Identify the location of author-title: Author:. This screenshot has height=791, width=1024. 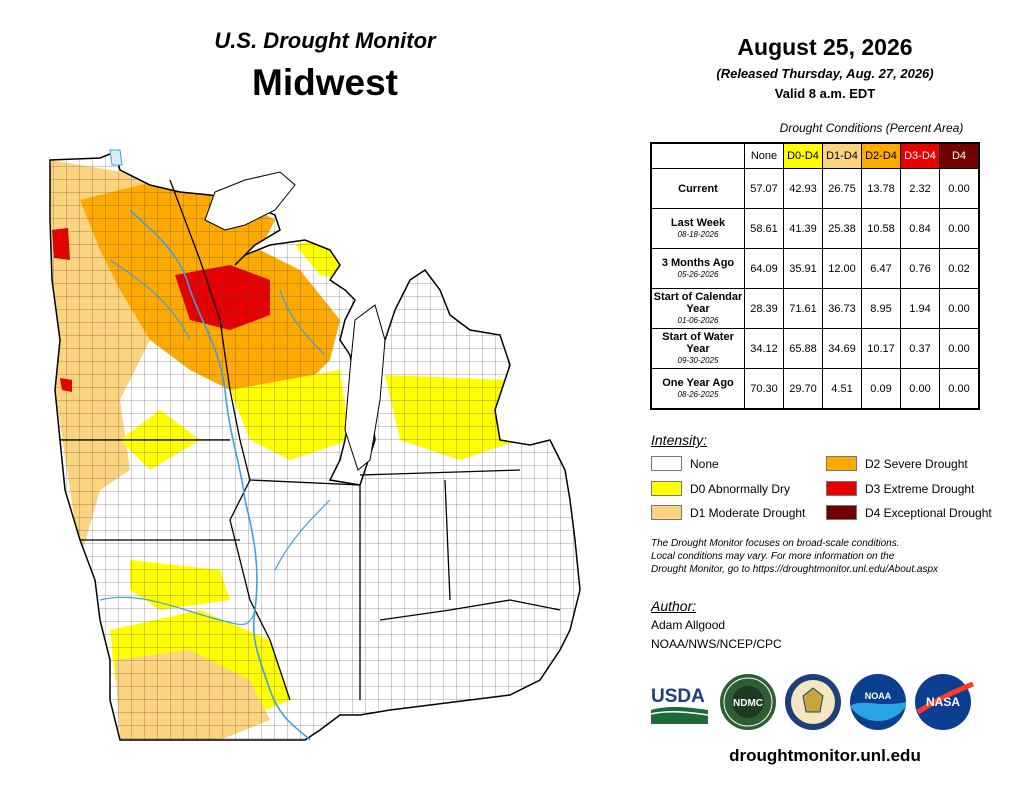
(674, 606).